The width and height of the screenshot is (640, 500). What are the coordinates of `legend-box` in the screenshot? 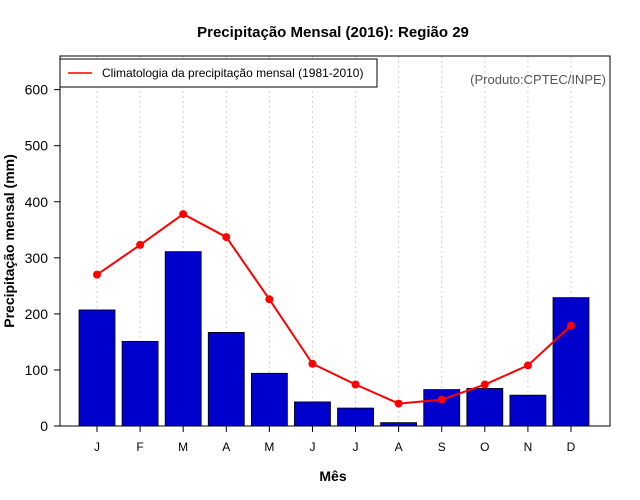 It's located at (218, 73).